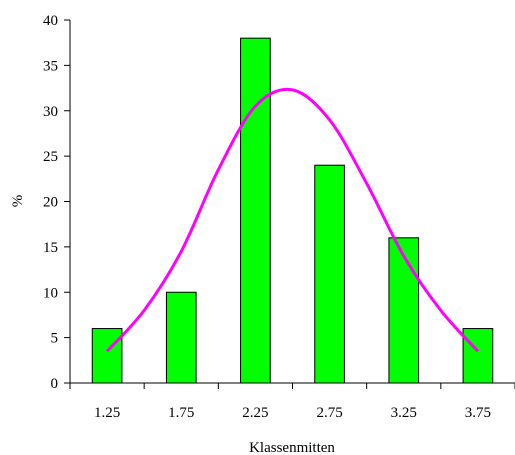 This screenshot has height=455, width=515. Describe the element at coordinates (50, 112) in the screenshot. I see `y-tick-label: 30` at that location.